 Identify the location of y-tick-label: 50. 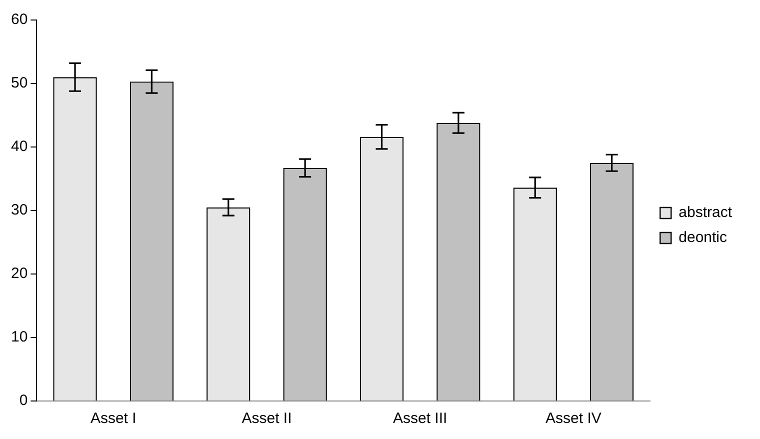
(19, 83).